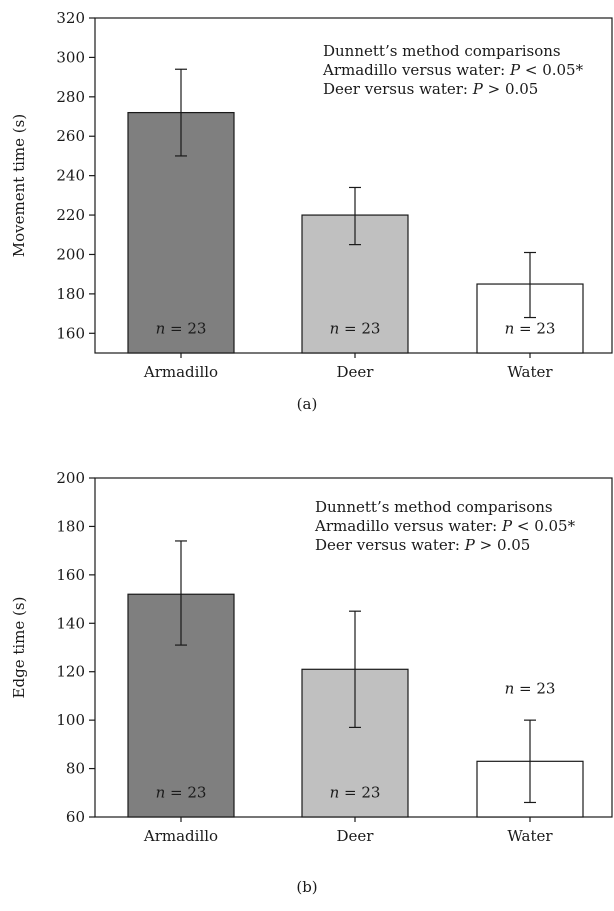 The height and width of the screenshot is (911, 614). I want to click on panel-label: (b), so click(306, 887).